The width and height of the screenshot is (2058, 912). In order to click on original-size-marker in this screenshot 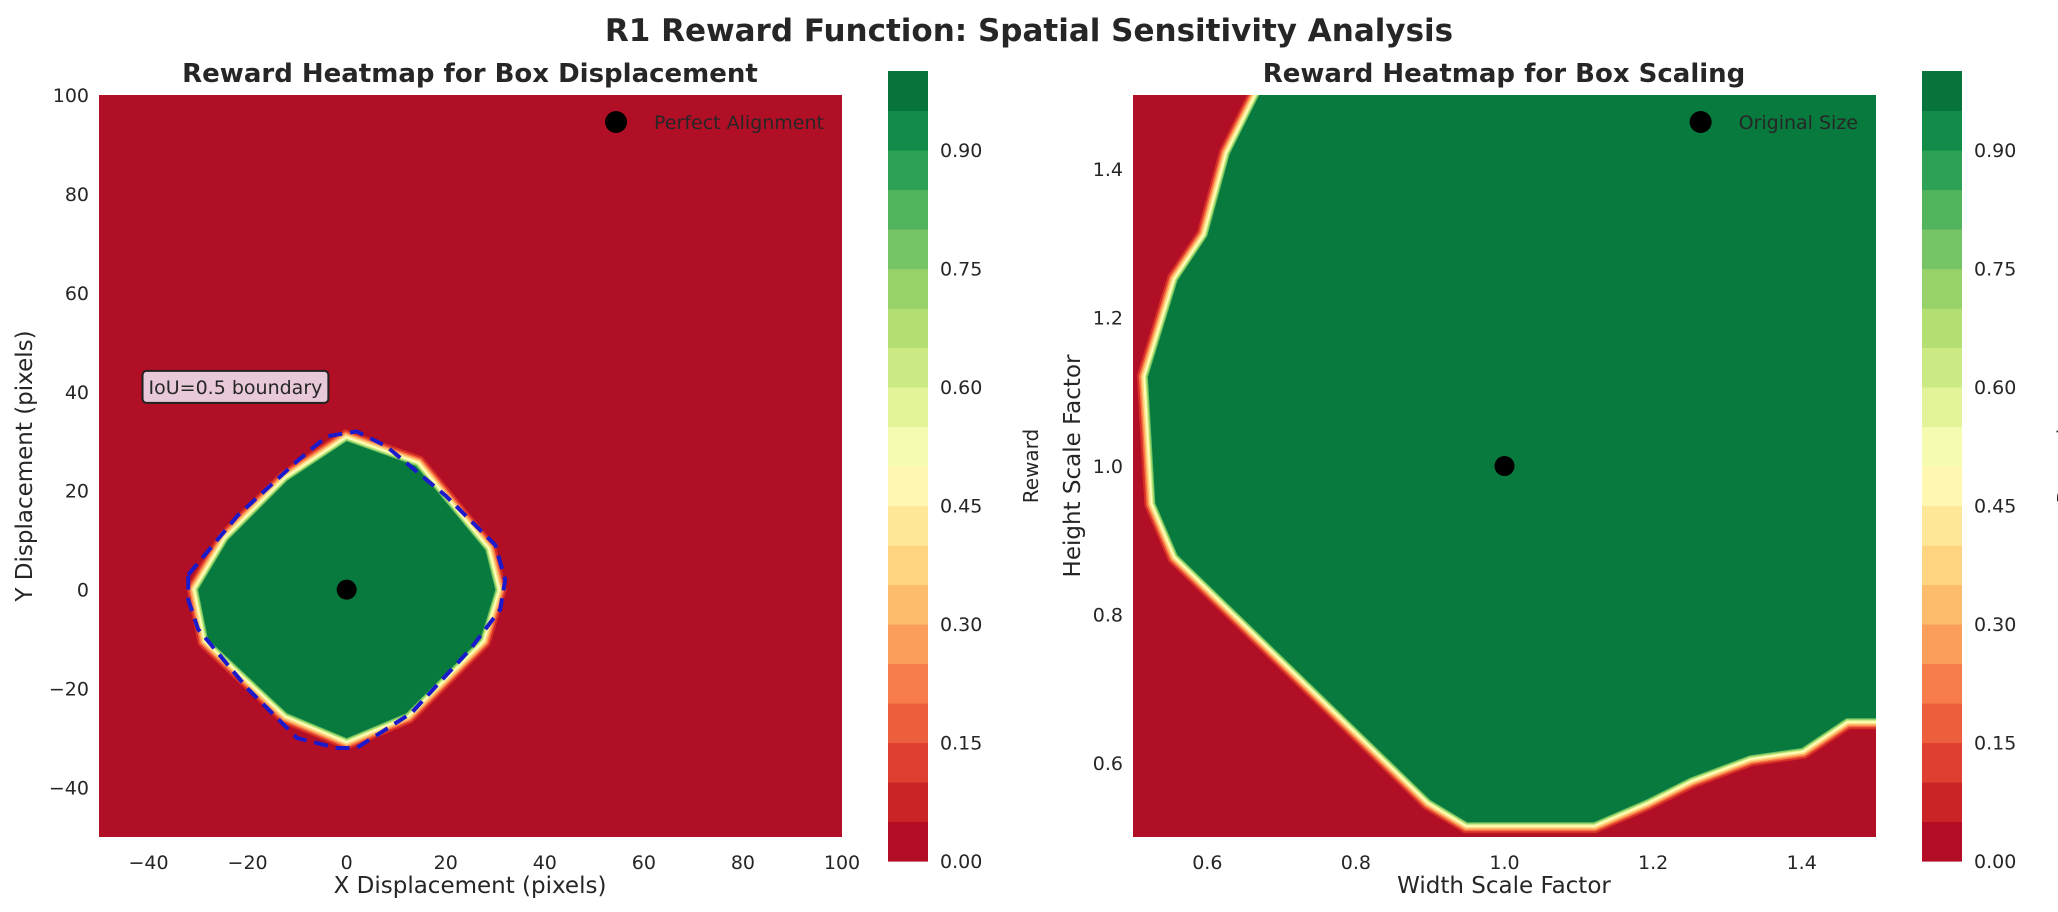, I will do `click(1504, 466)`.